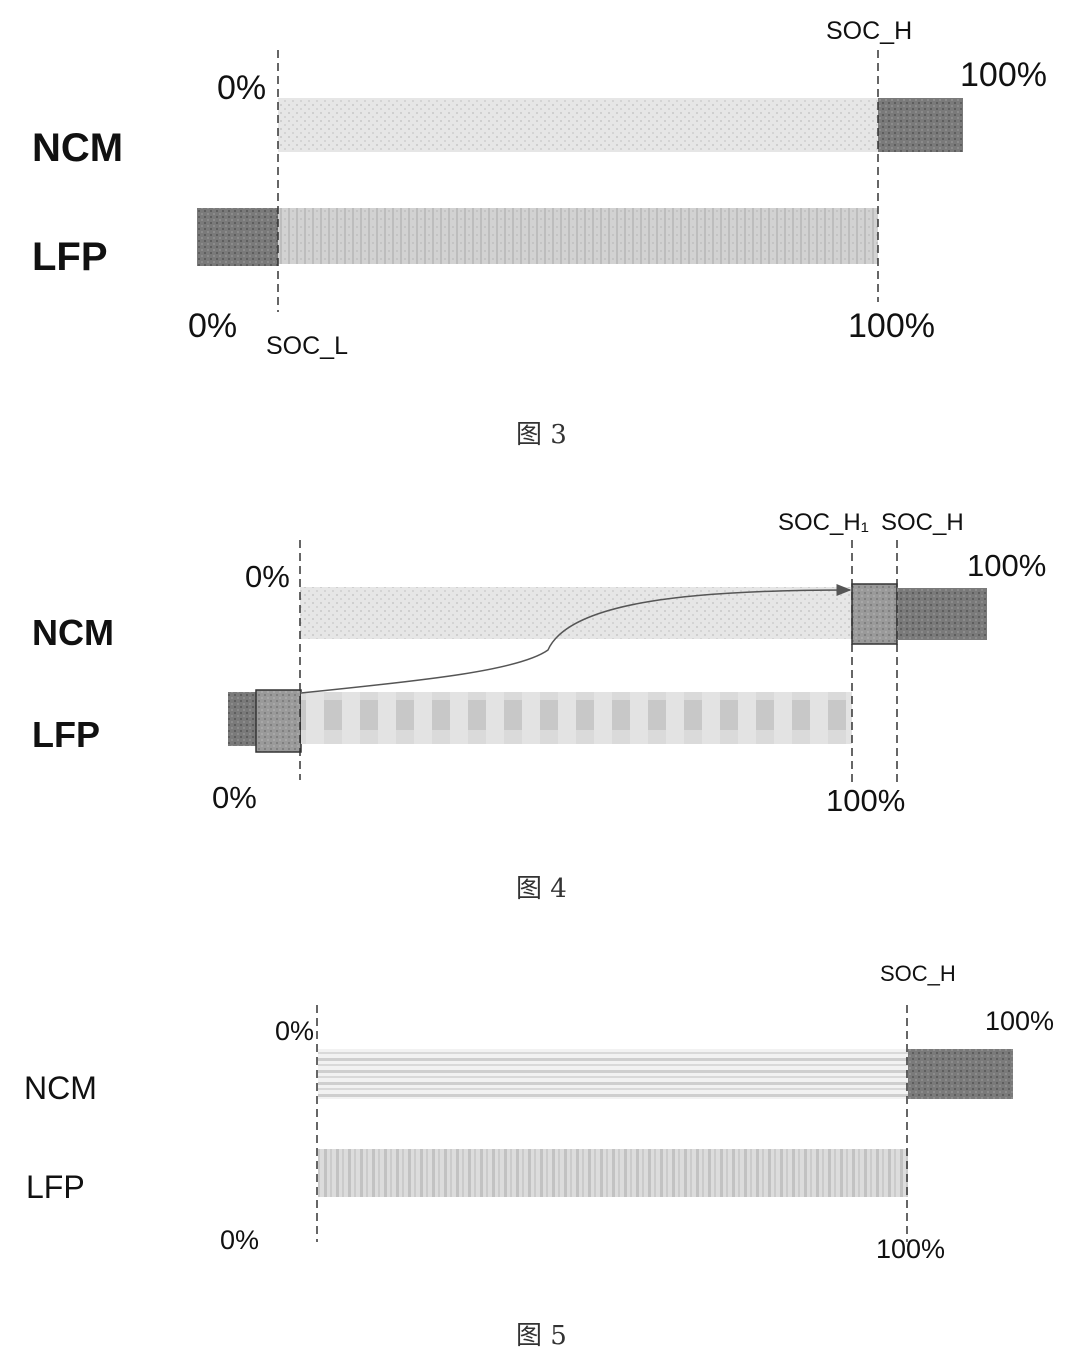 The image size is (1080, 1366). I want to click on lfp-bar-low-segment, so click(237, 237).